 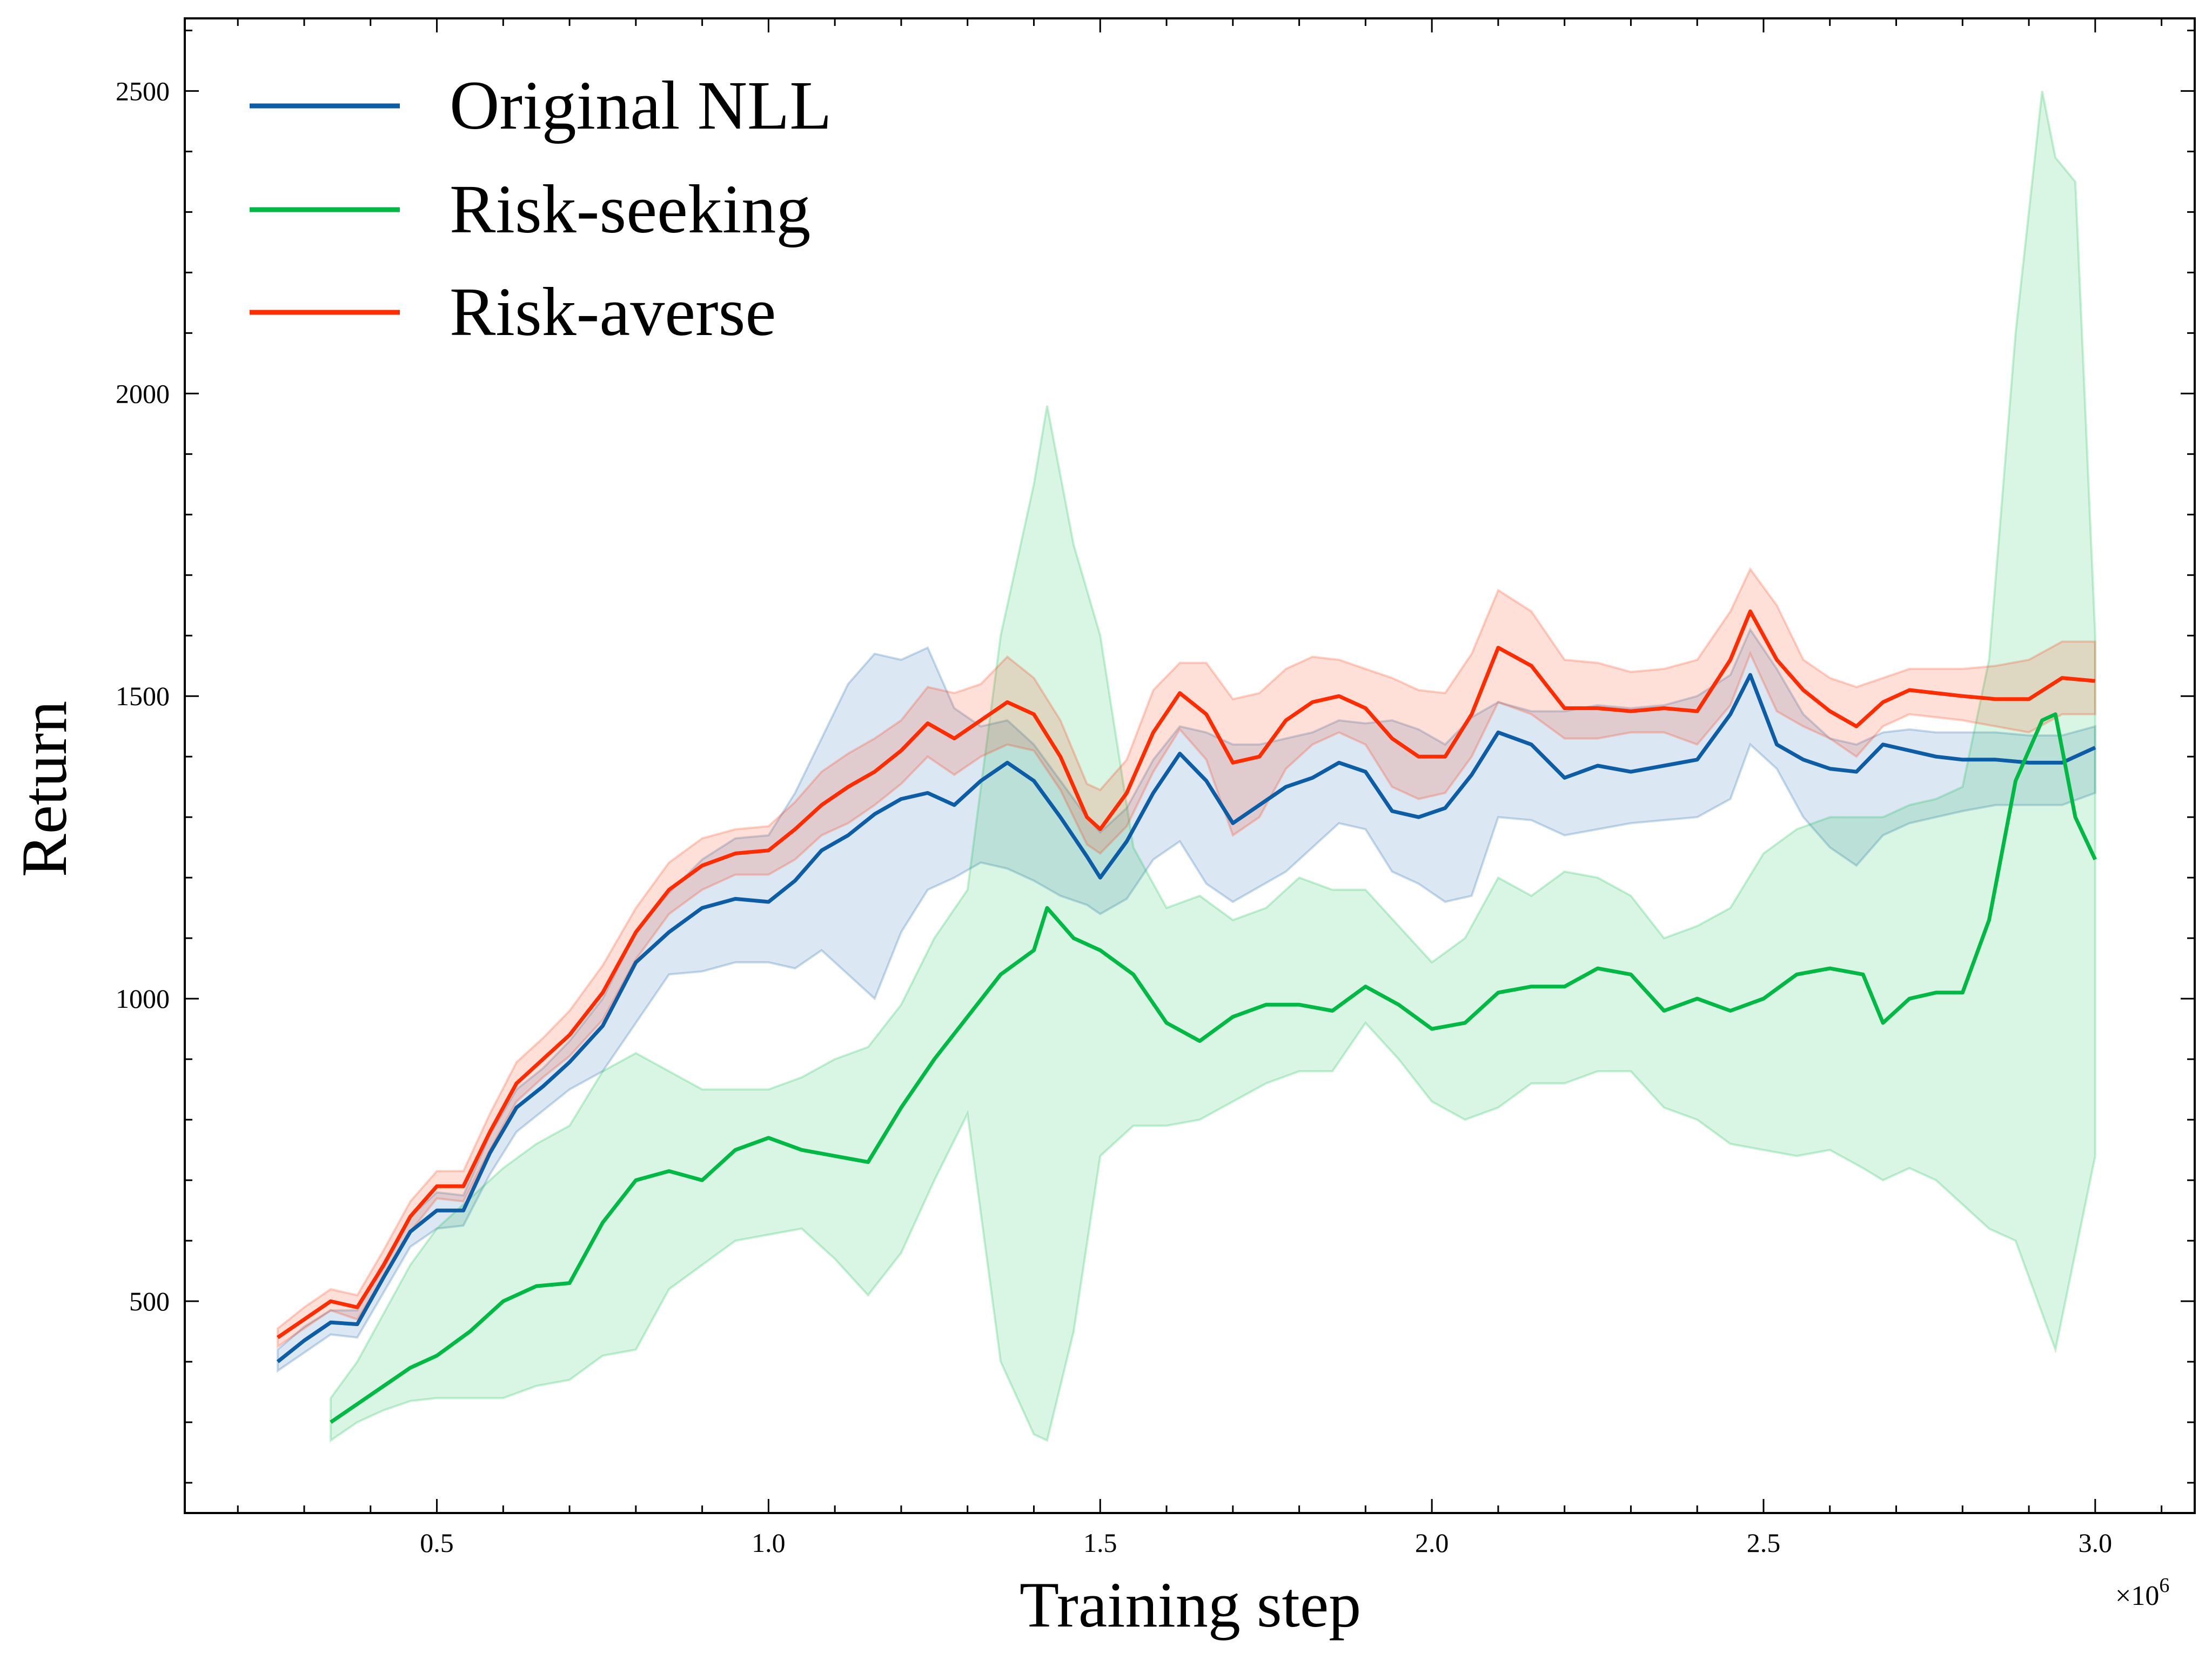 What do you see at coordinates (769, 1543) in the screenshot?
I see `x-tick-label: 1.0` at bounding box center [769, 1543].